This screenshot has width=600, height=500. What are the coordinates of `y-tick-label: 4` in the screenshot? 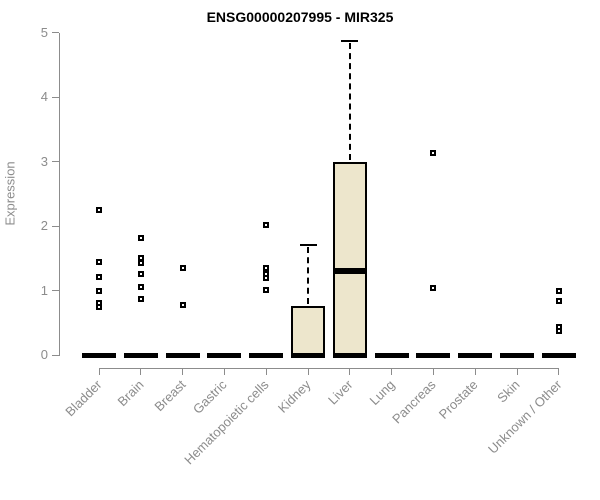 It's located at (44, 97).